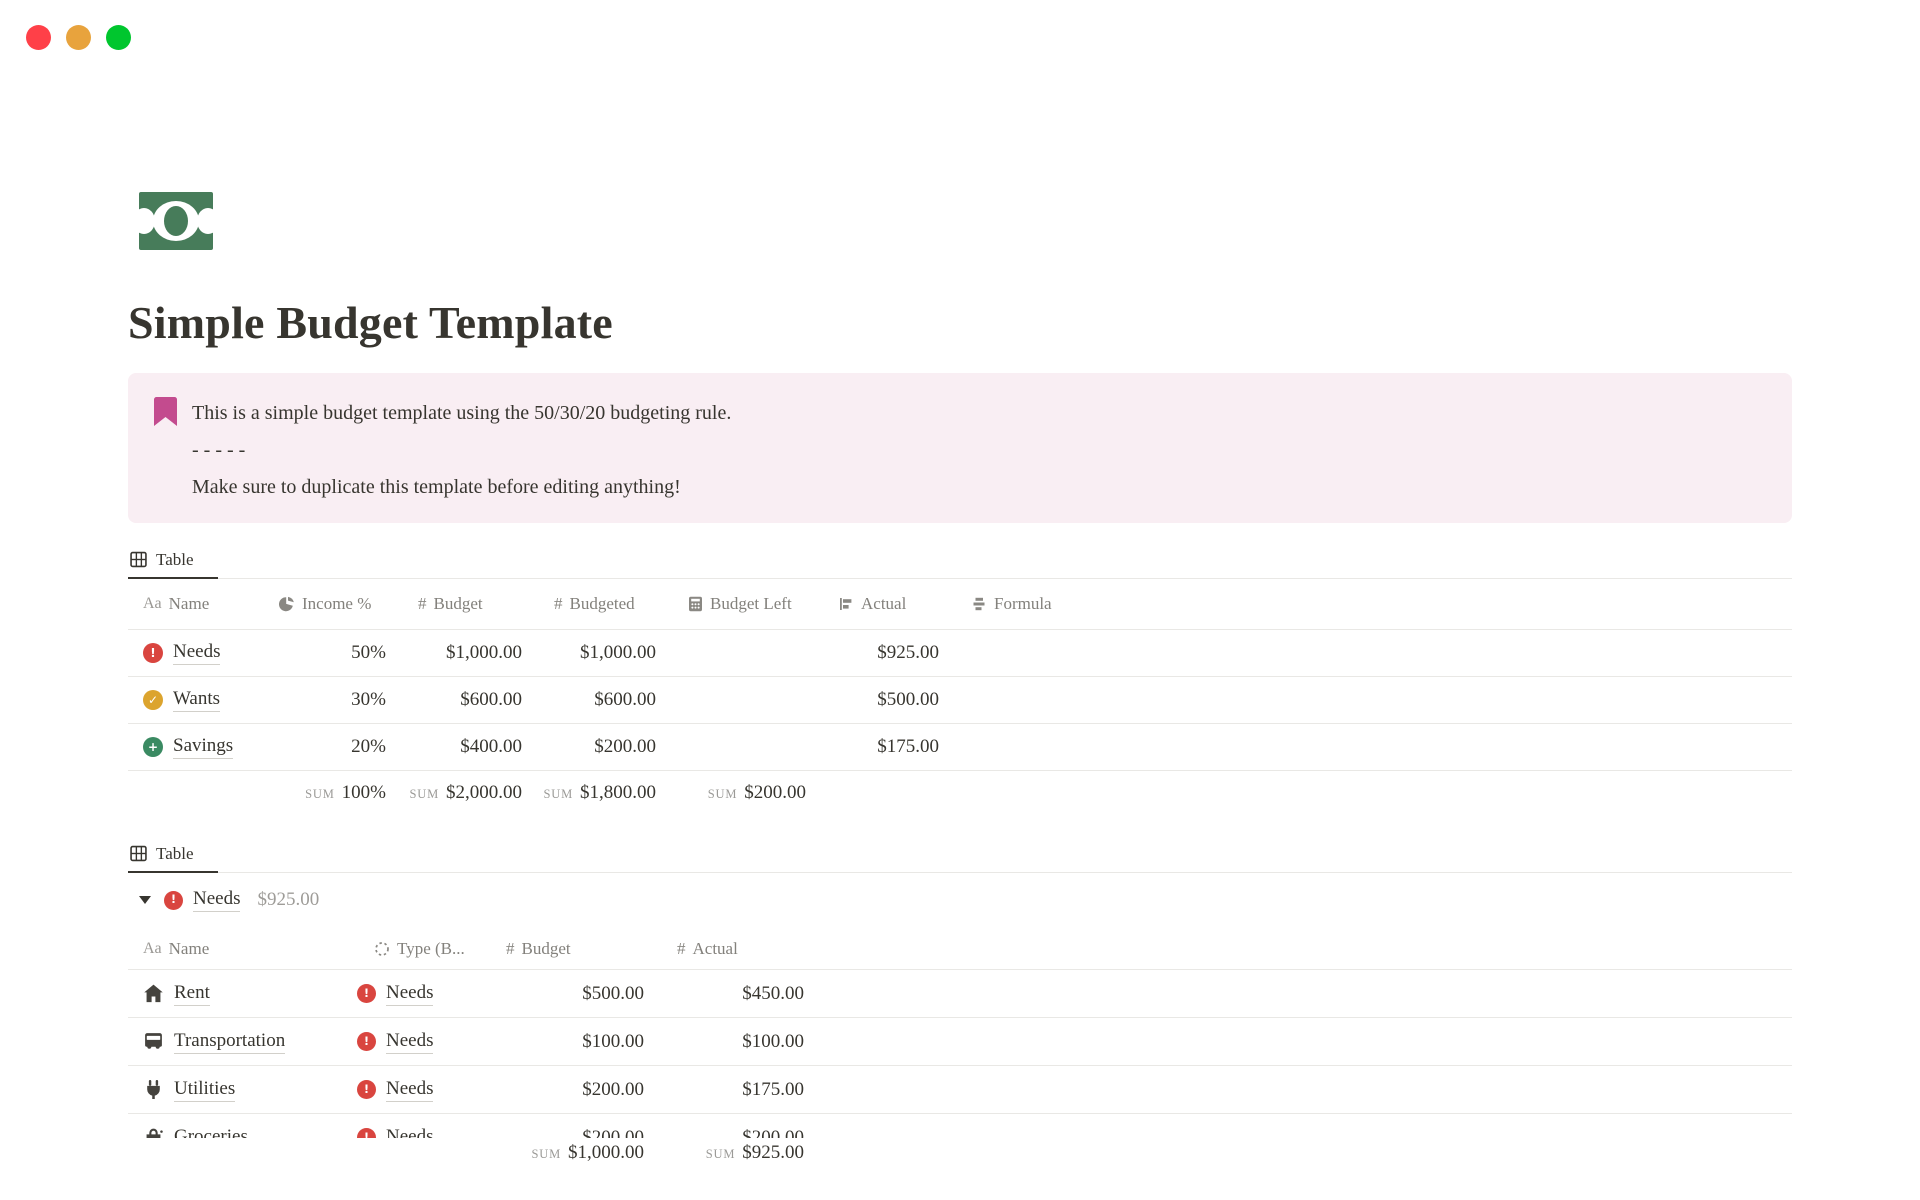 Image resolution: width=1920 pixels, height=1200 pixels. What do you see at coordinates (368, 746) in the screenshot?
I see `cell-income-pct: 20%` at bounding box center [368, 746].